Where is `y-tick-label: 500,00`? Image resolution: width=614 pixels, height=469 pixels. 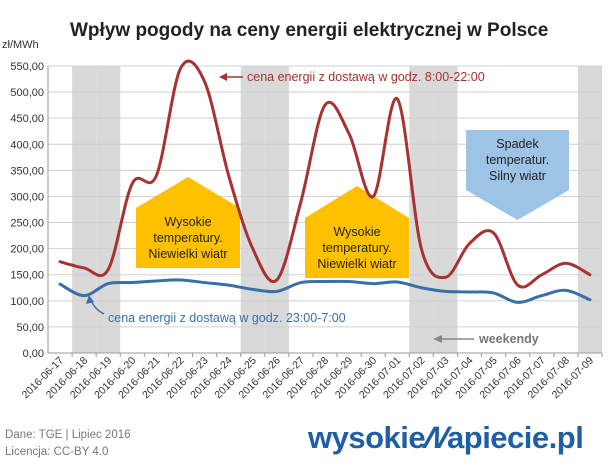 y-tick-label: 500,00 is located at coordinates (27, 93).